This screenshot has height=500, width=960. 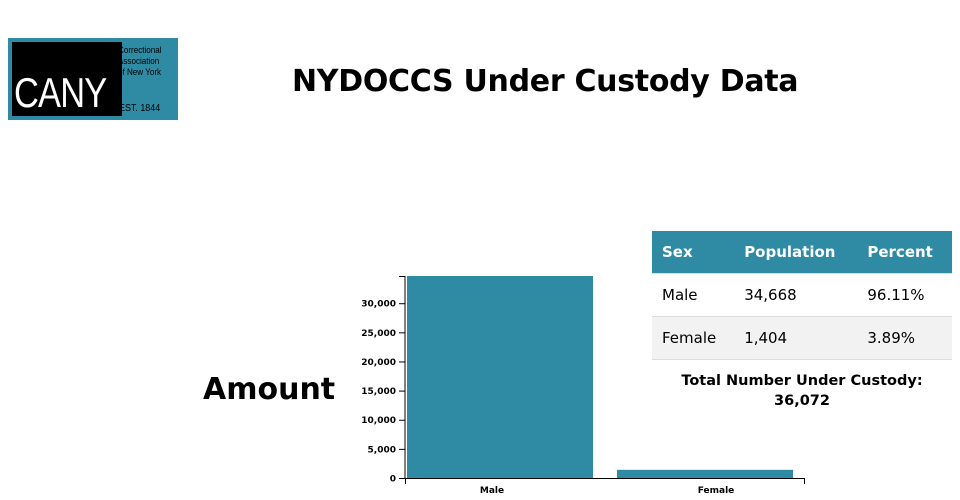 I want to click on logo-subtitle-line: Association, so click(x=139, y=61).